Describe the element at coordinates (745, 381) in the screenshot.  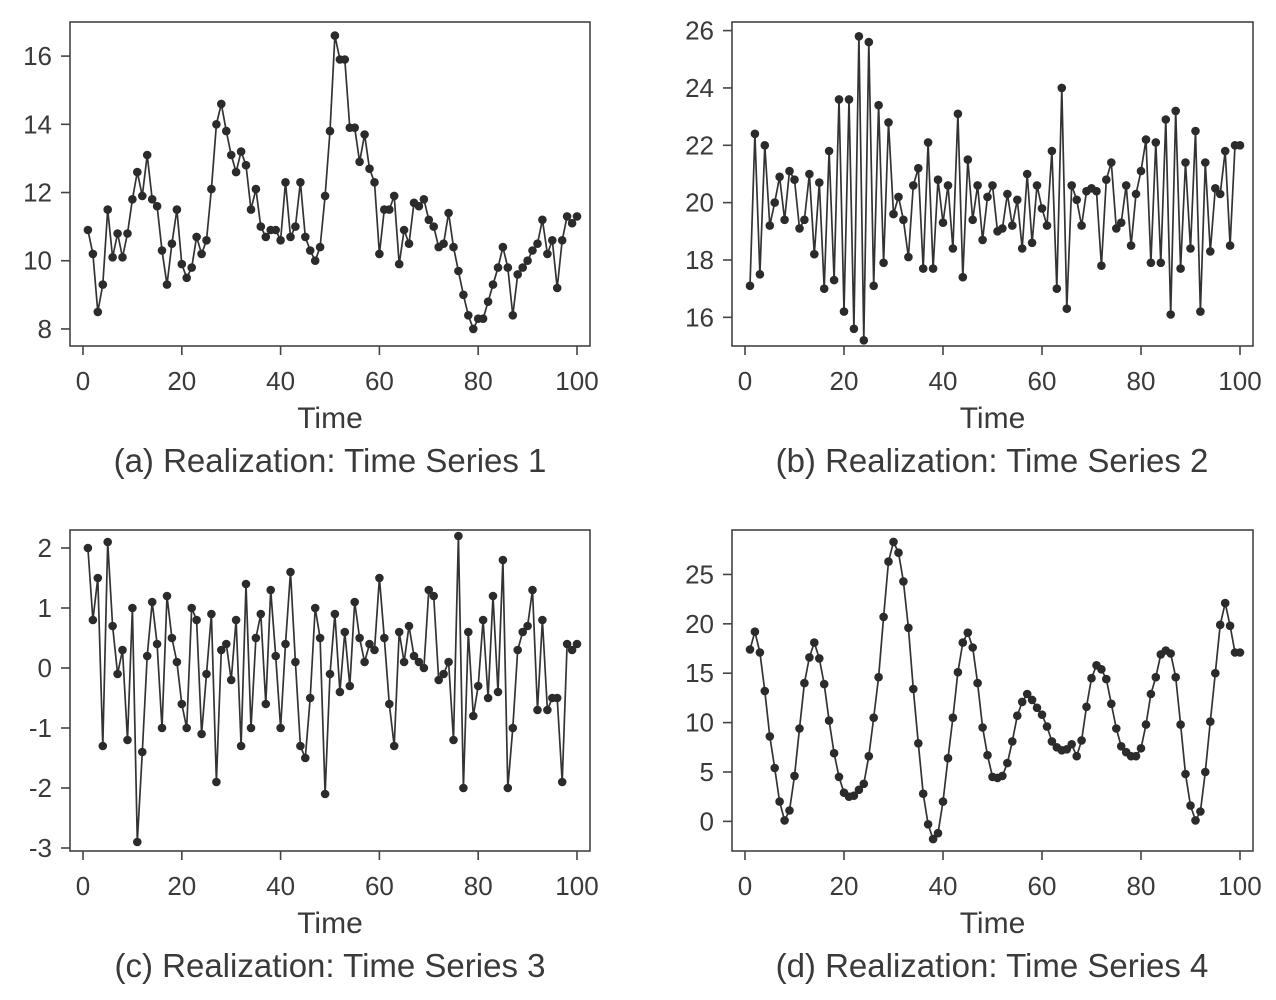
I see `x-tick-label-b: 0` at that location.